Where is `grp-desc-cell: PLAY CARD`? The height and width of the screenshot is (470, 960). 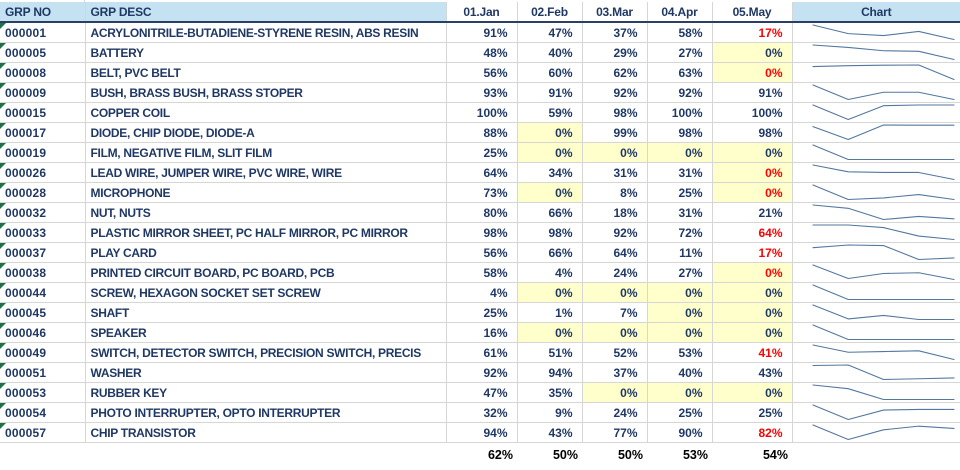 grp-desc-cell: PLAY CARD is located at coordinates (265, 253).